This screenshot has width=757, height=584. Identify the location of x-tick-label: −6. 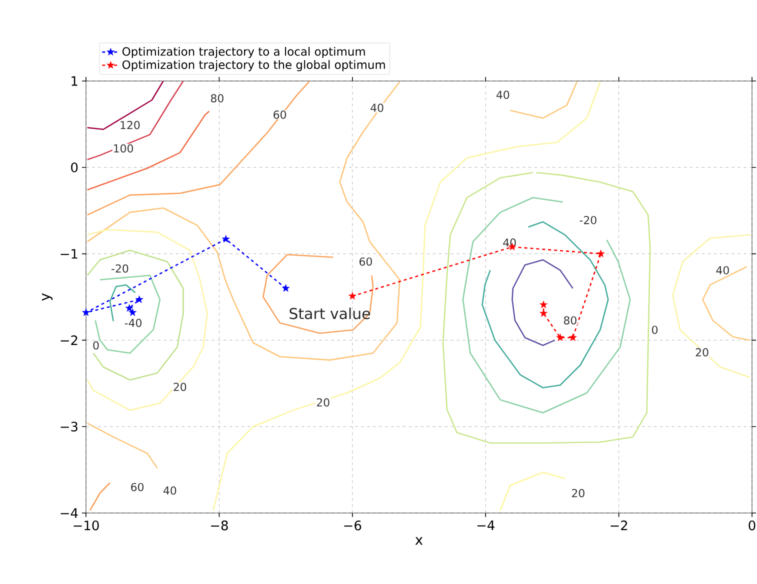
(353, 525).